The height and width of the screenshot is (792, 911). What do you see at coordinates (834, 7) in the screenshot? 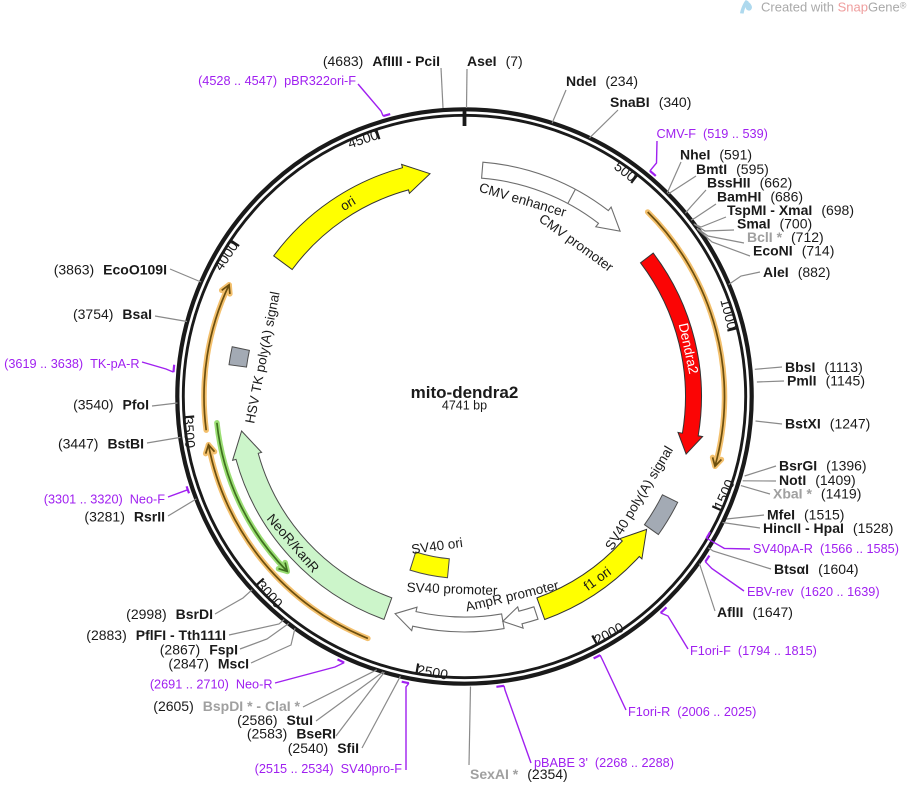
I see `svg-text: Created with SnapGene®` at bounding box center [834, 7].